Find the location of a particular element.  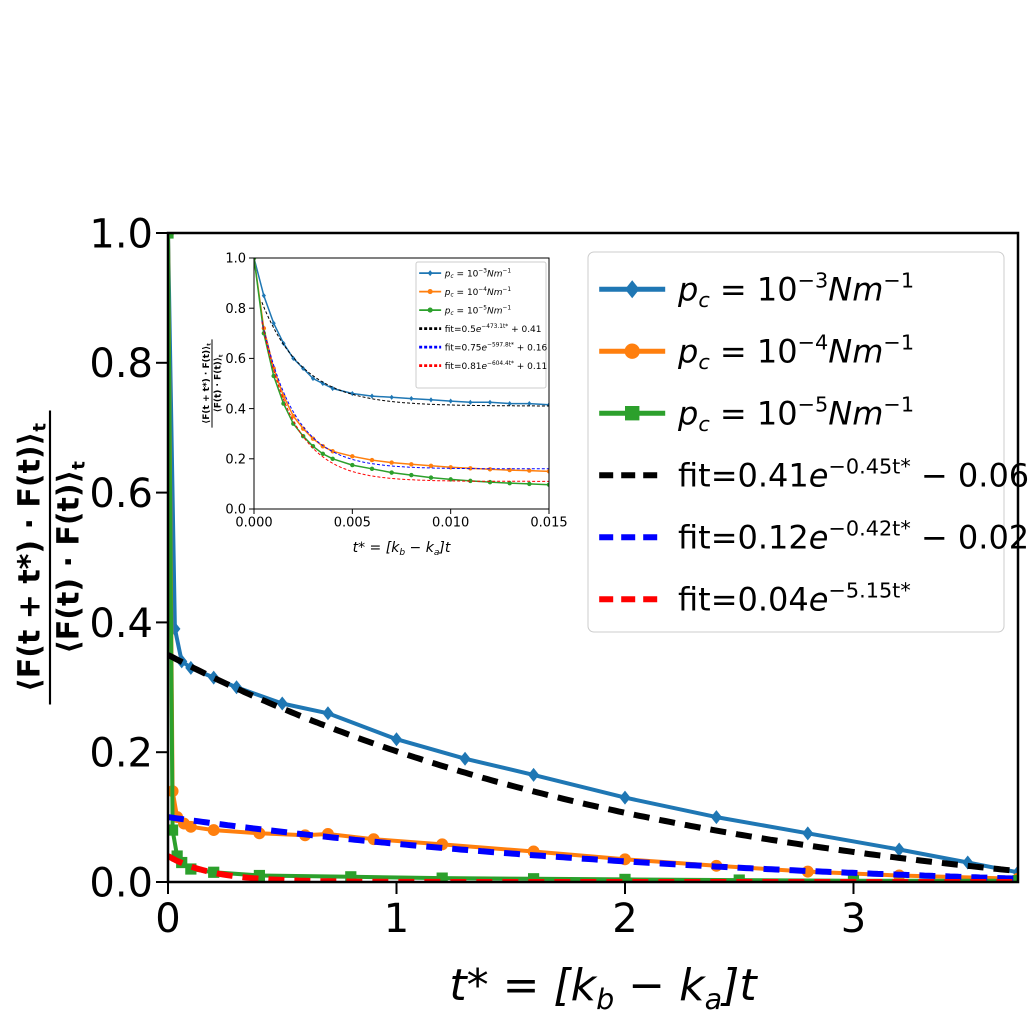

main-legend-item-4: fit=0.41e−0.45t* − 0.06 is located at coordinates (814, 474).